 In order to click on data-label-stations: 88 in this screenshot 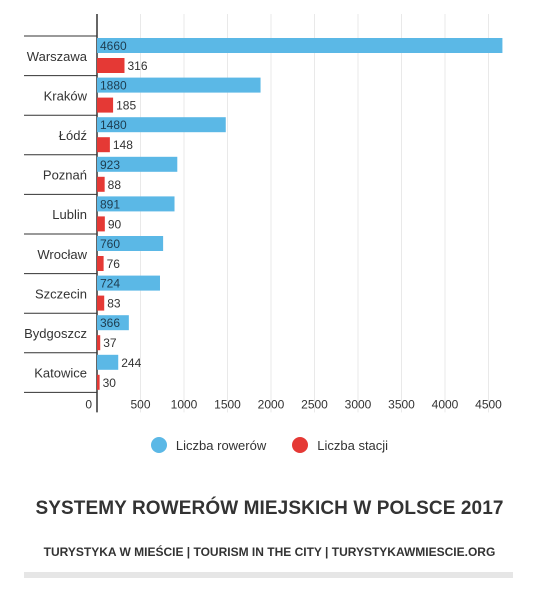, I will do `click(115, 185)`.